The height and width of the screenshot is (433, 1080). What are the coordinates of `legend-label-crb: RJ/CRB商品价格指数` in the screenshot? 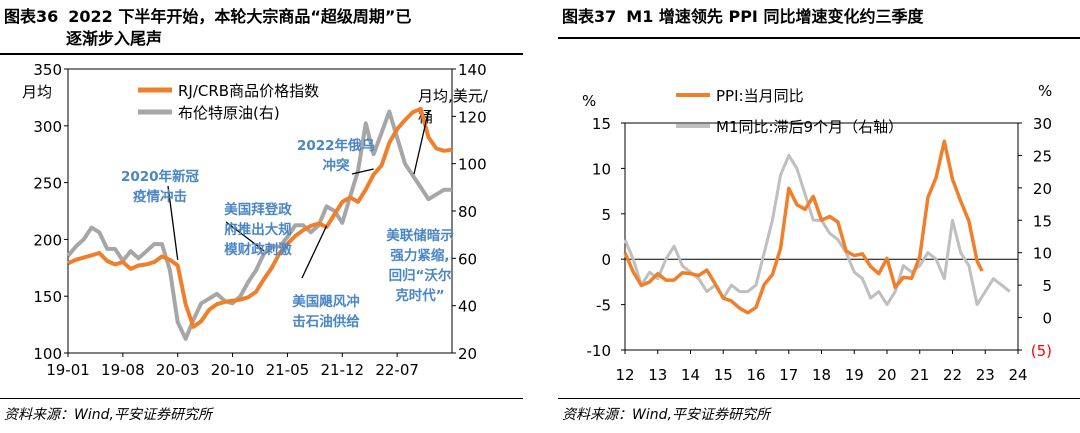 It's located at (248, 91).